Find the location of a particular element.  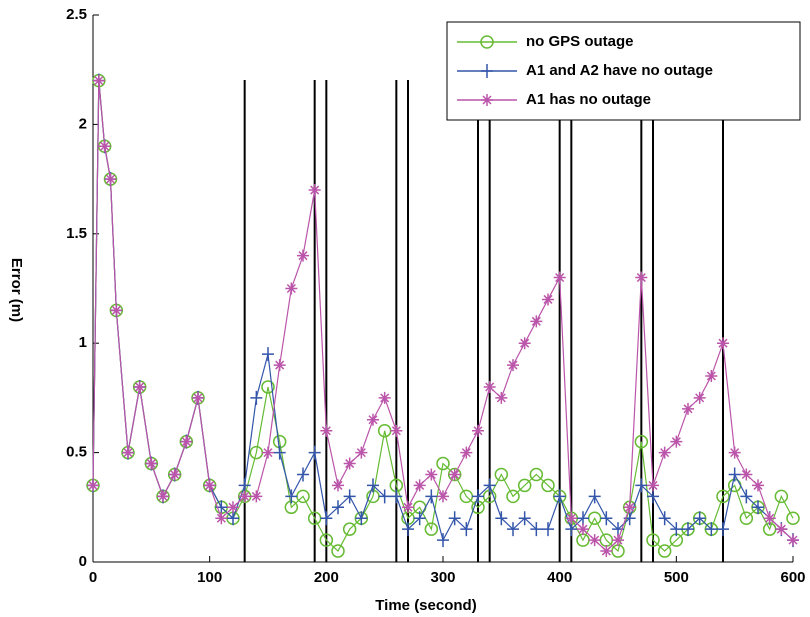

y-axis-label: Error (m) is located at coordinates (16, 290).